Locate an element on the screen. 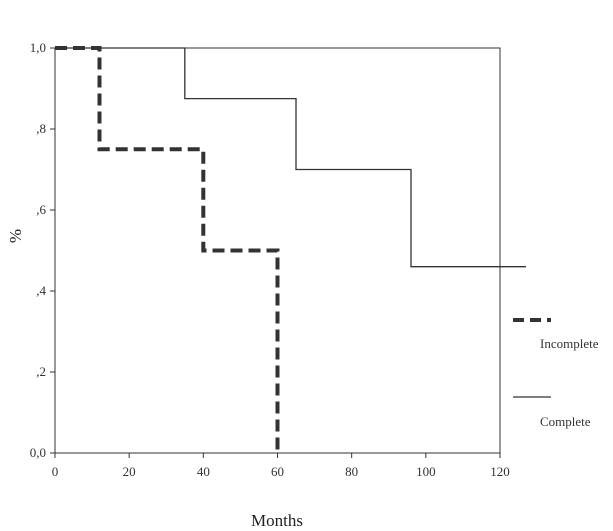 This screenshot has width=613, height=531. x-tick-label: 20 is located at coordinates (129, 471).